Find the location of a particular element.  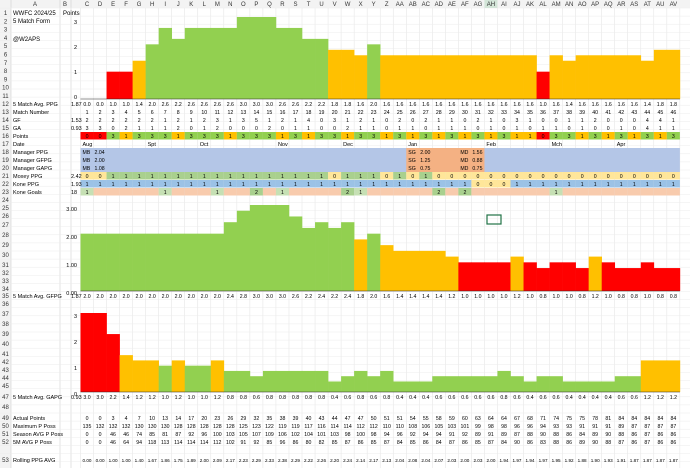

column-header: AK is located at coordinates (530, 5).